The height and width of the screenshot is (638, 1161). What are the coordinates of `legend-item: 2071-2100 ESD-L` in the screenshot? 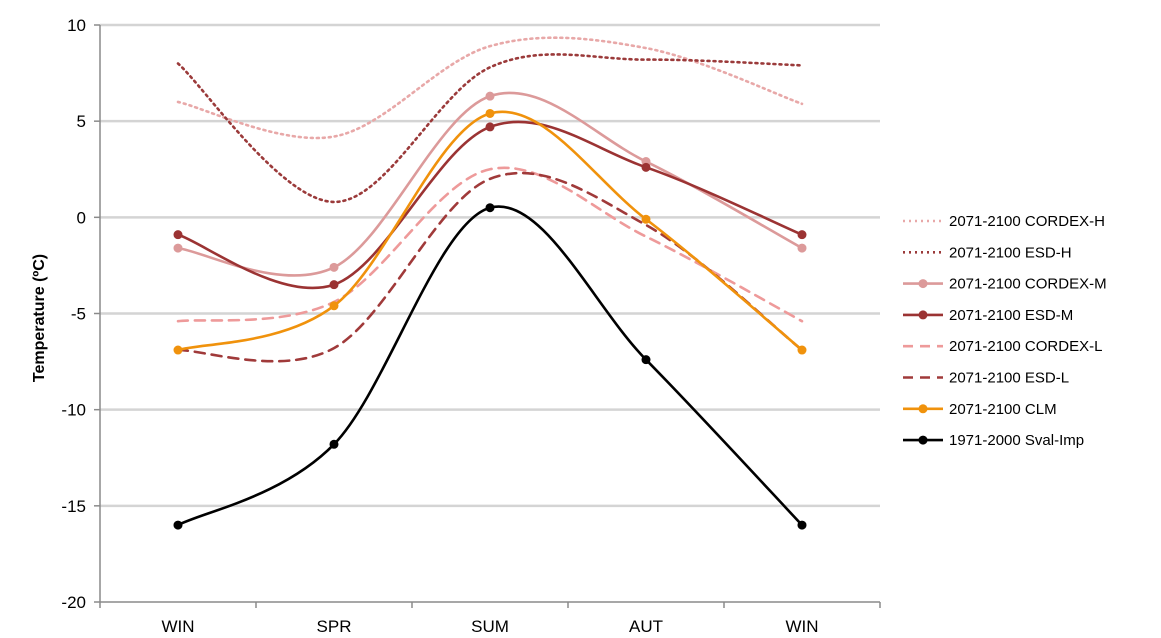 It's located at (986, 378).